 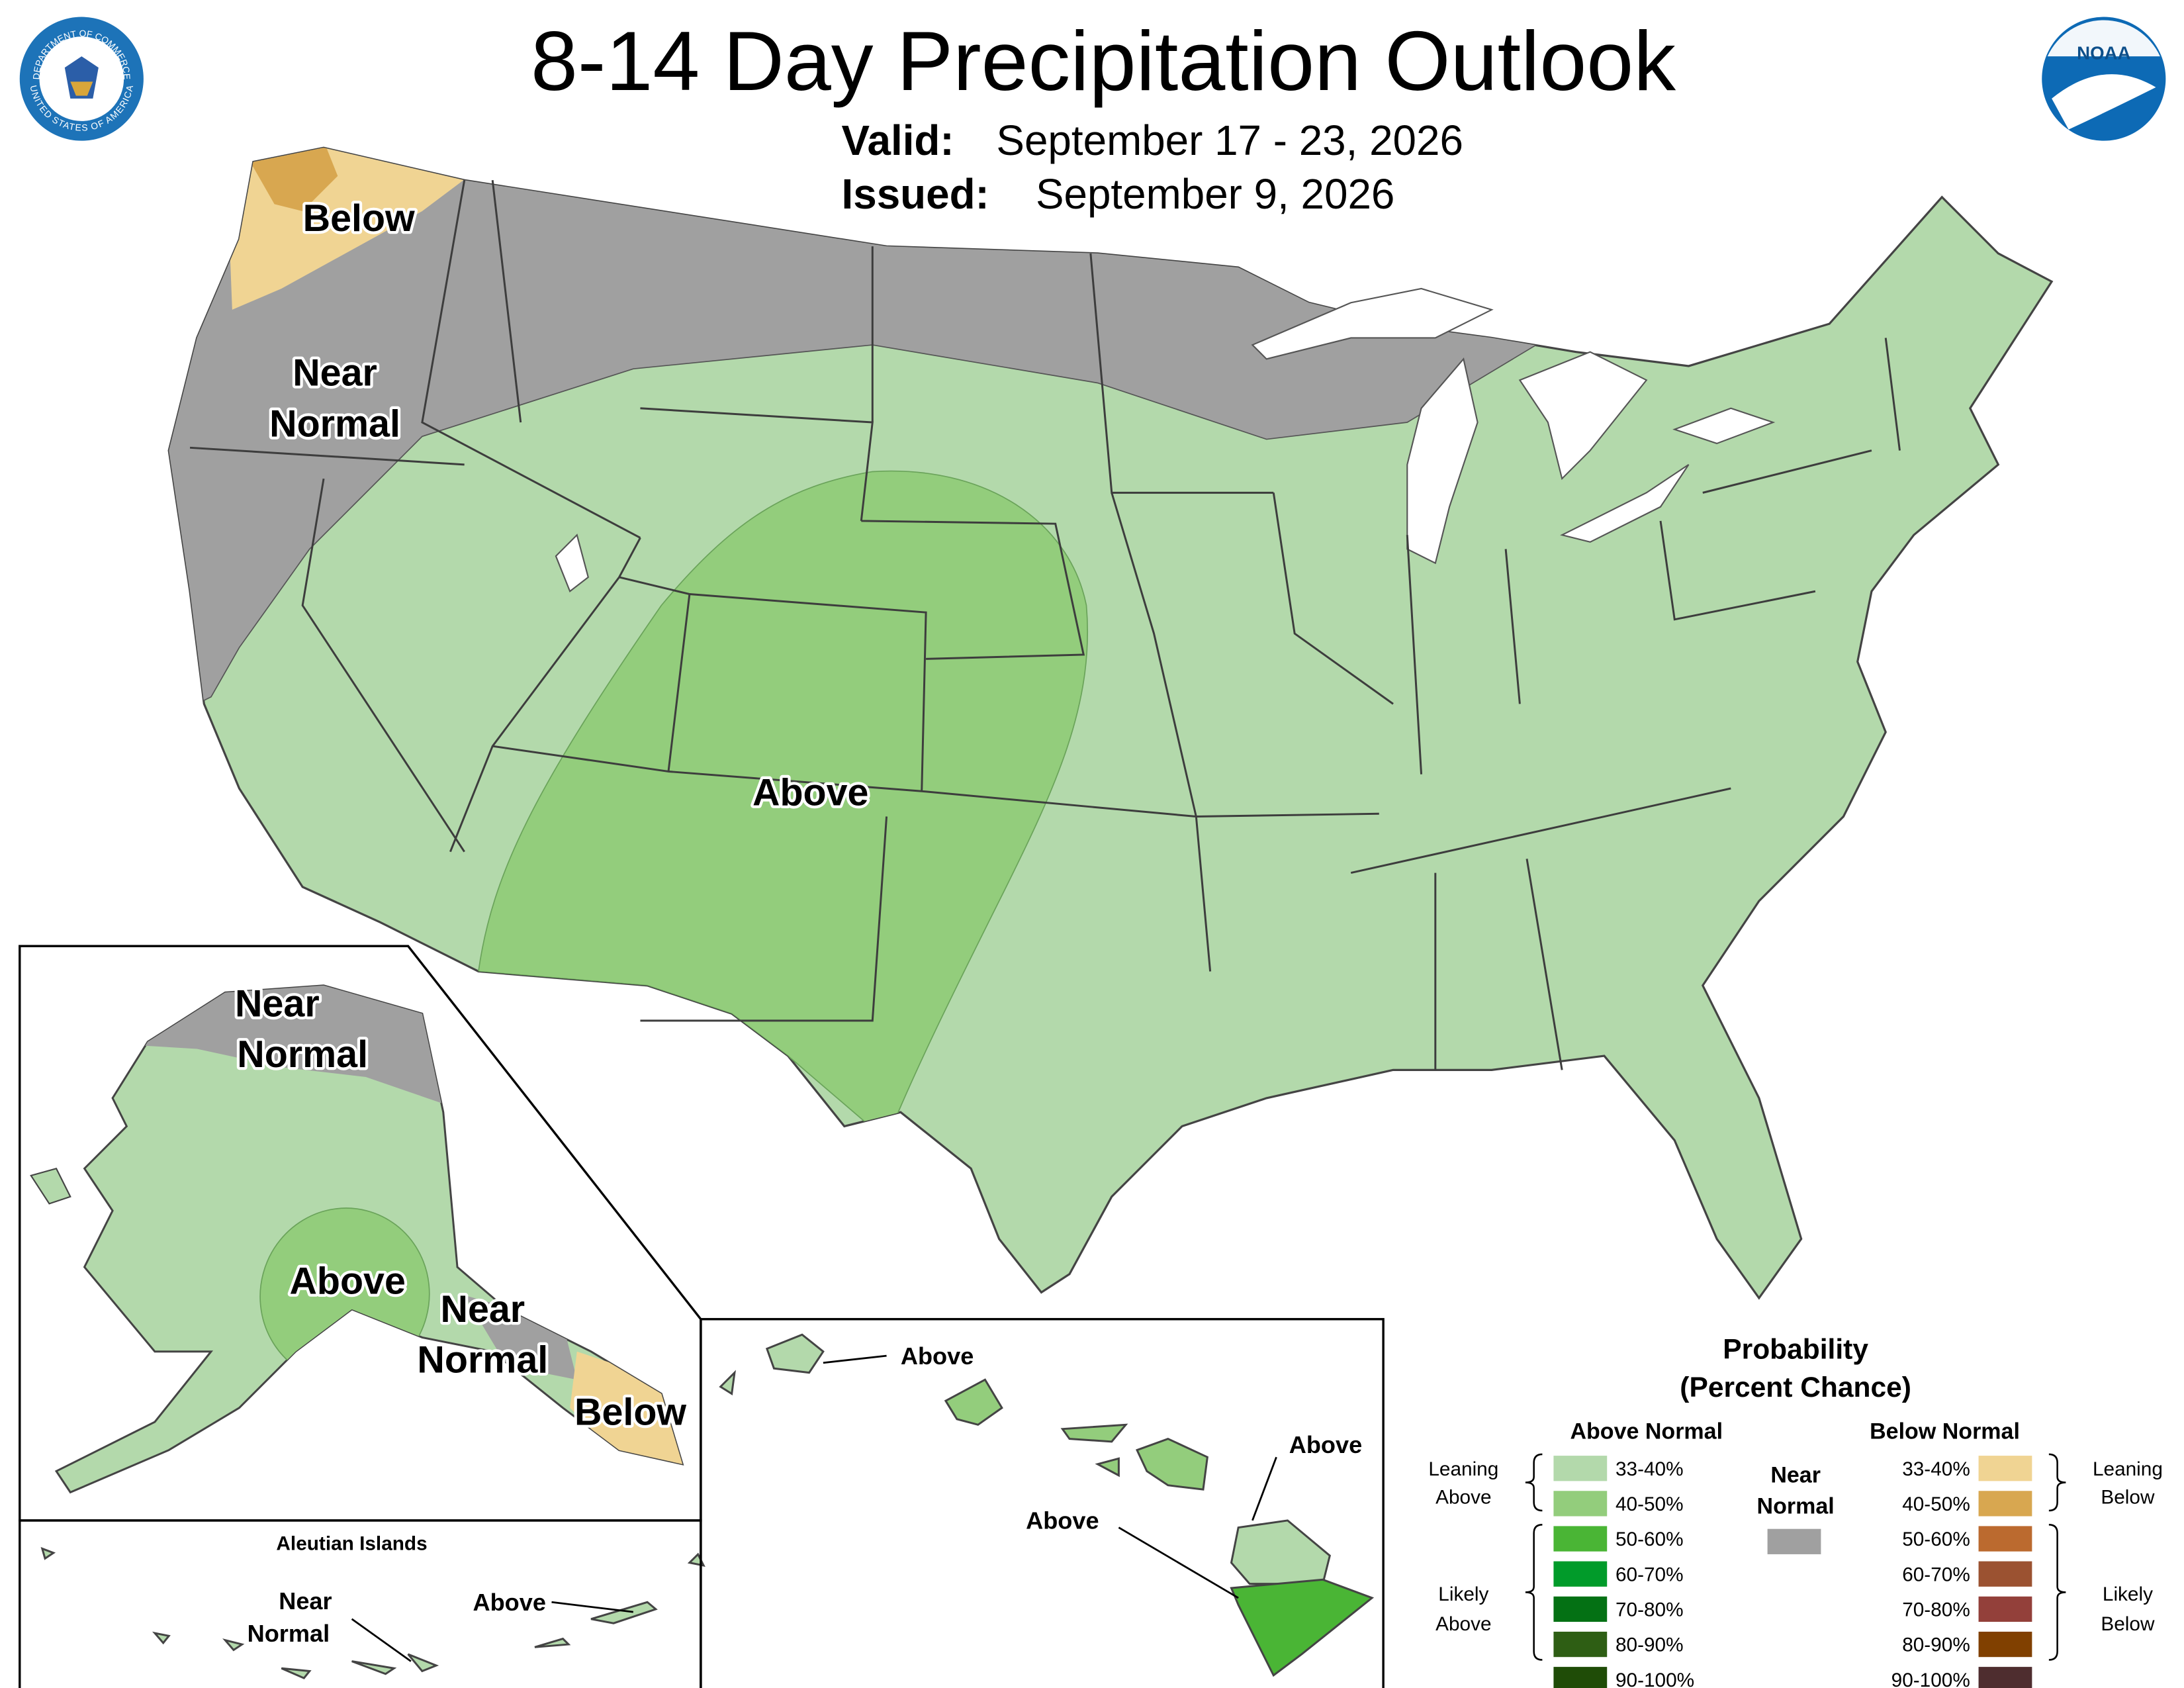 What do you see at coordinates (1795, 1387) in the screenshot?
I see `legend-title: (Percent Chance)` at bounding box center [1795, 1387].